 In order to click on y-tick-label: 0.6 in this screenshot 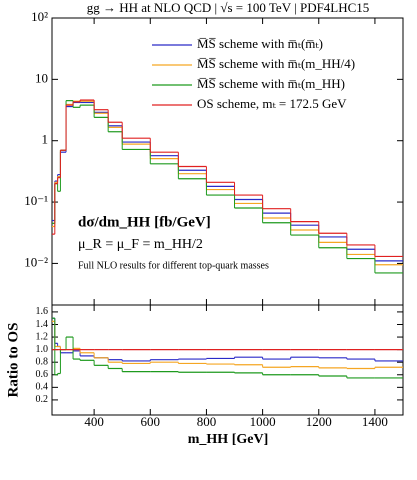, I will do `click(42, 374)`.